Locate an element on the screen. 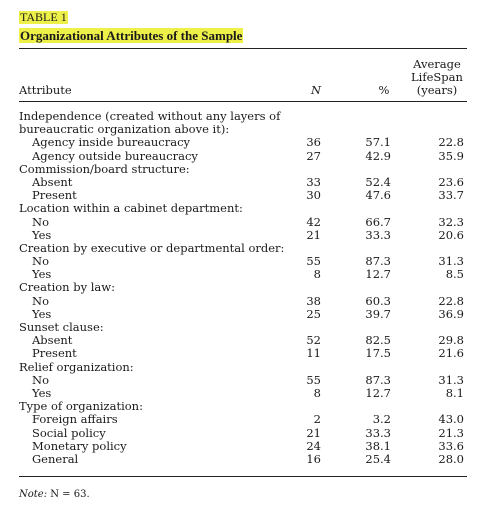 The image size is (478, 507). cell-lifespan: 21.6 is located at coordinates (451, 353).